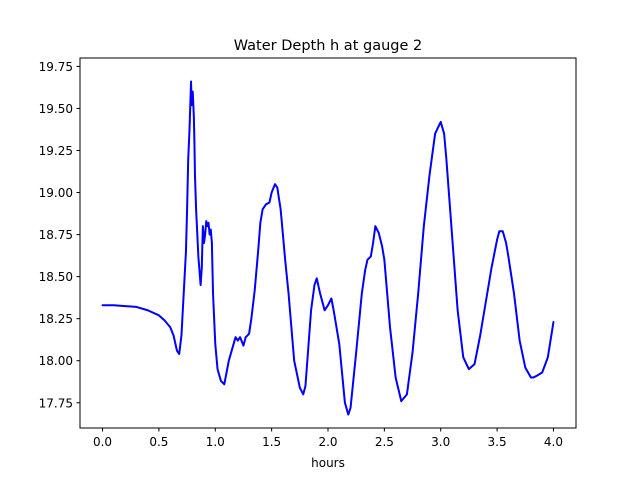  What do you see at coordinates (56, 277) in the screenshot?
I see `y-tick-label: 18.50` at bounding box center [56, 277].